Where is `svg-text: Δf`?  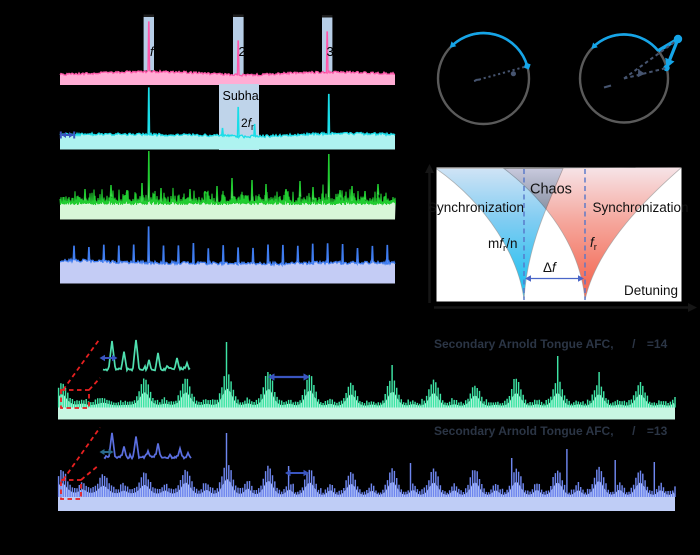
svg-text: Δf is located at coordinates (550, 267).